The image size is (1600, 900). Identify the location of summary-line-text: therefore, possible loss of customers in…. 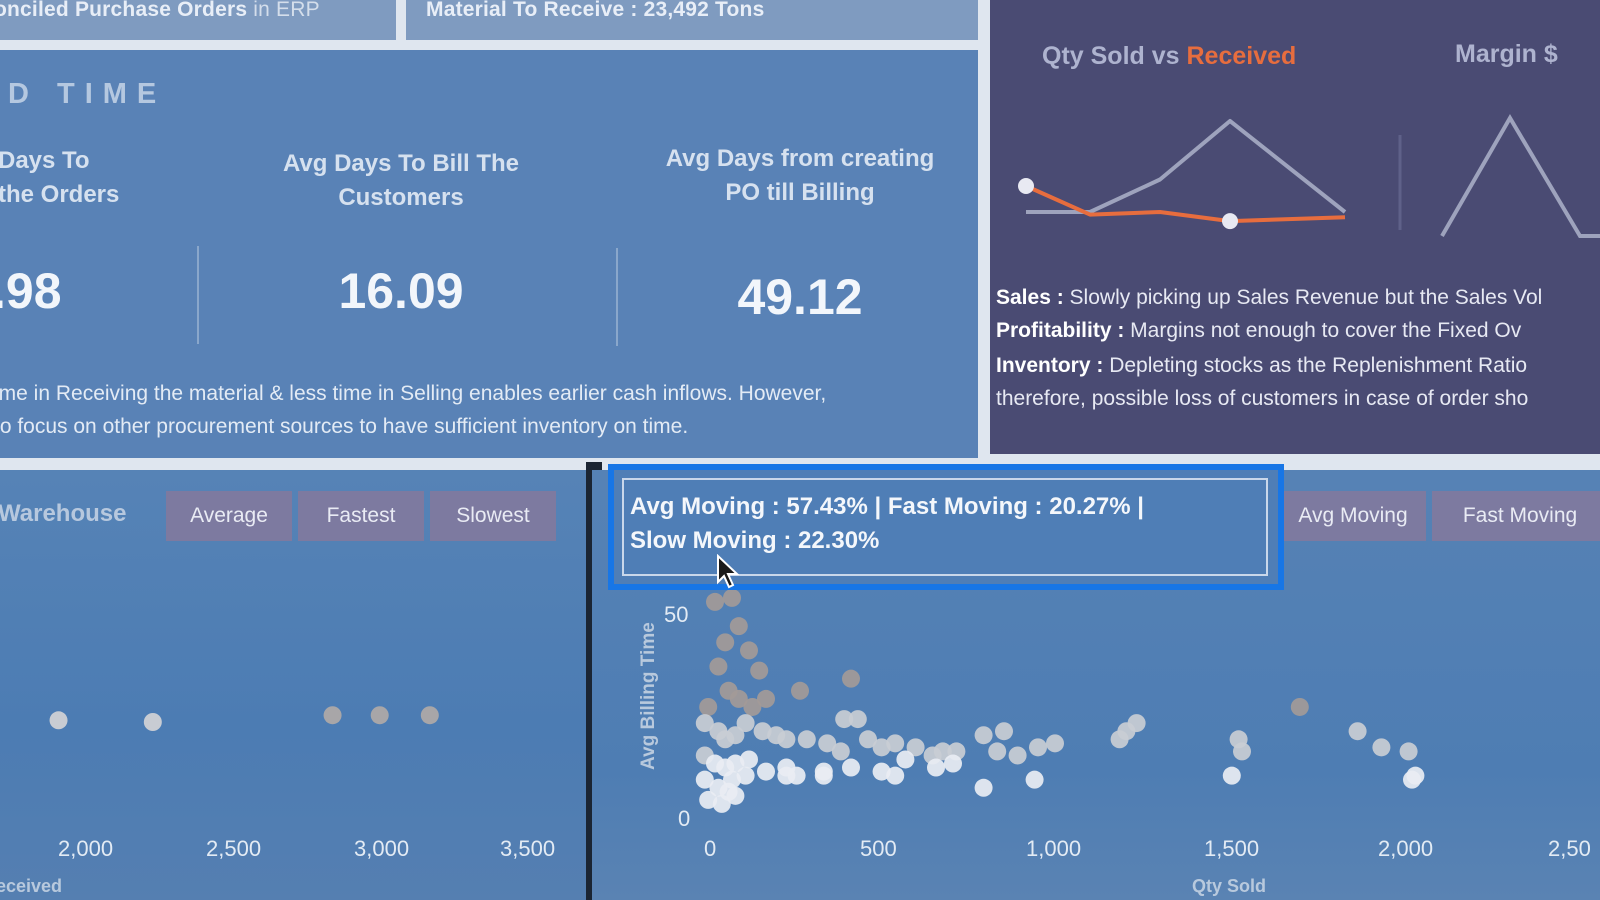
(1262, 398).